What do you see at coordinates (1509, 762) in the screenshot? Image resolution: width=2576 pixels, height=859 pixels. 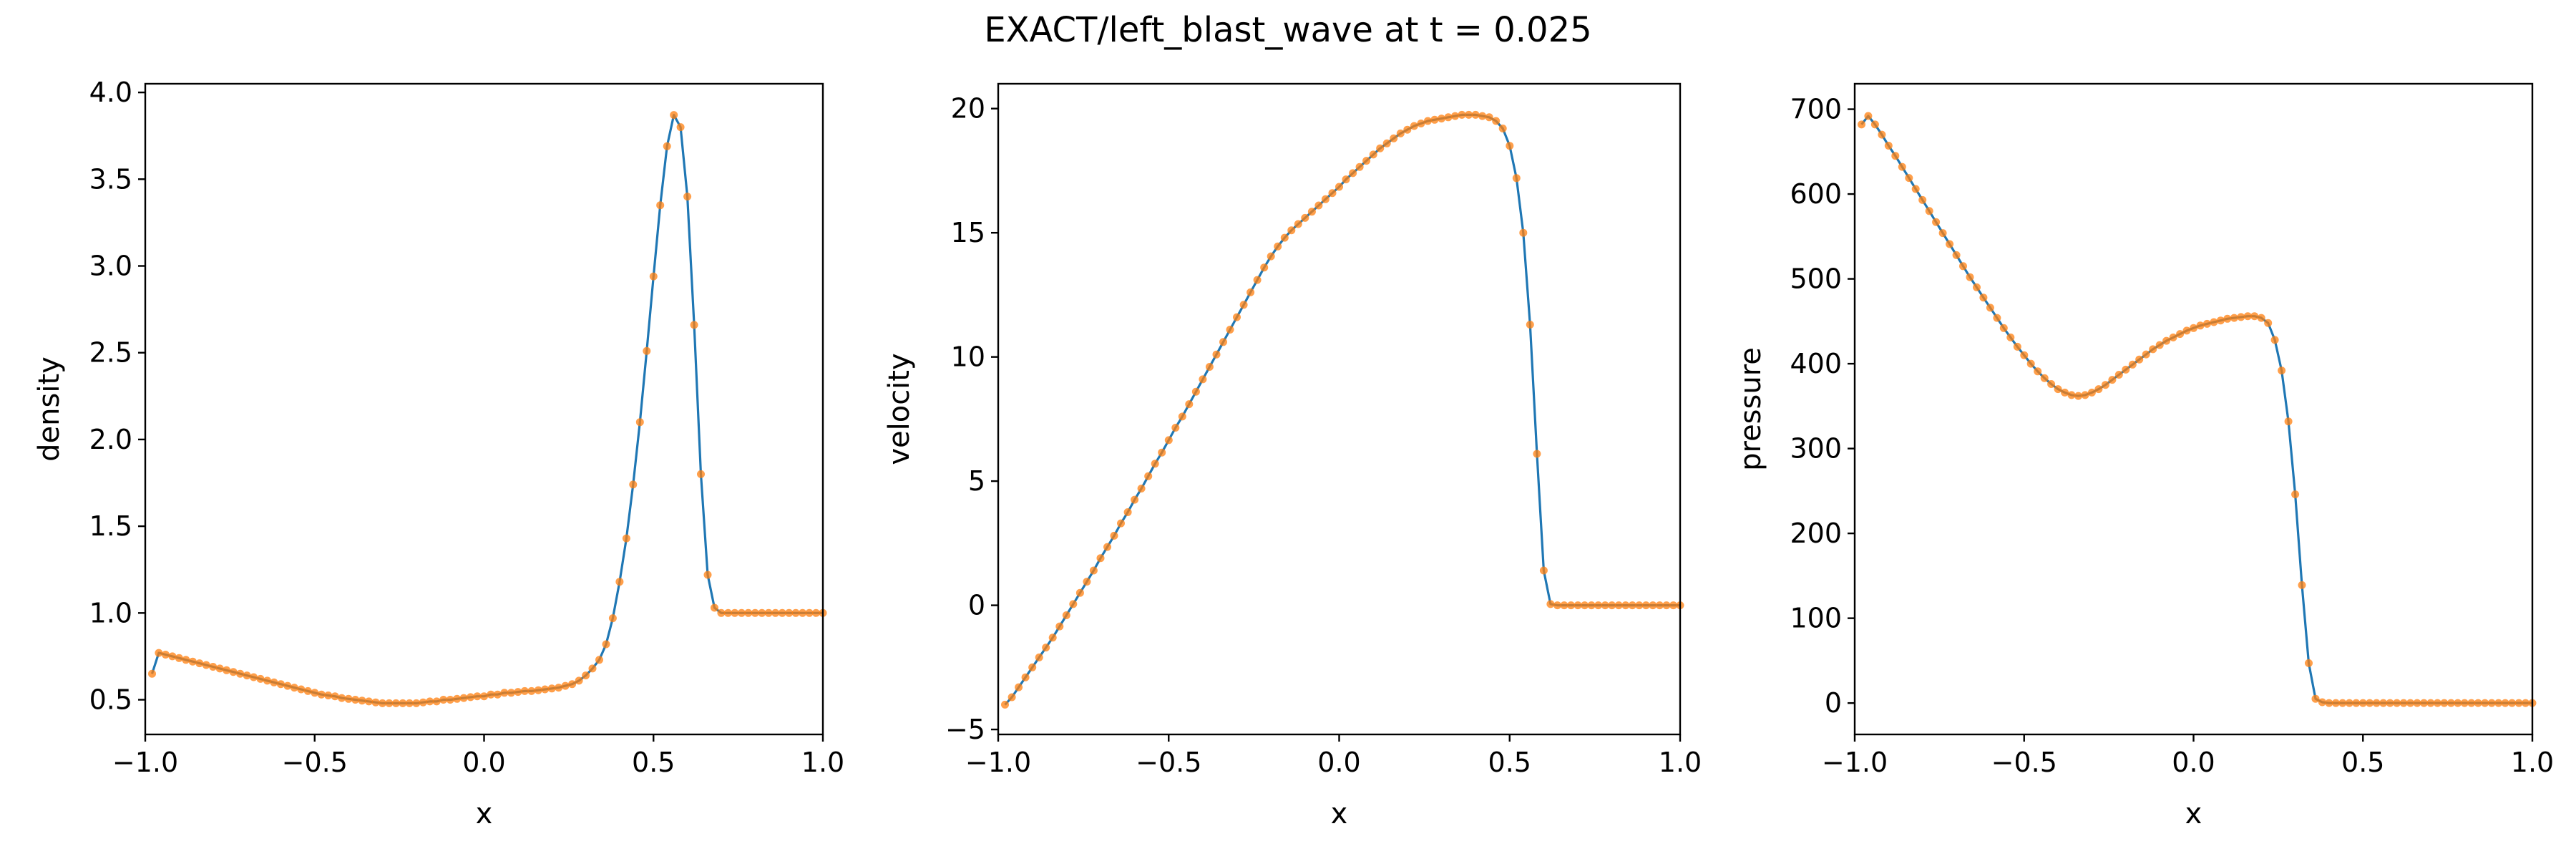 I see `x-tick-label: 0.5` at bounding box center [1509, 762].